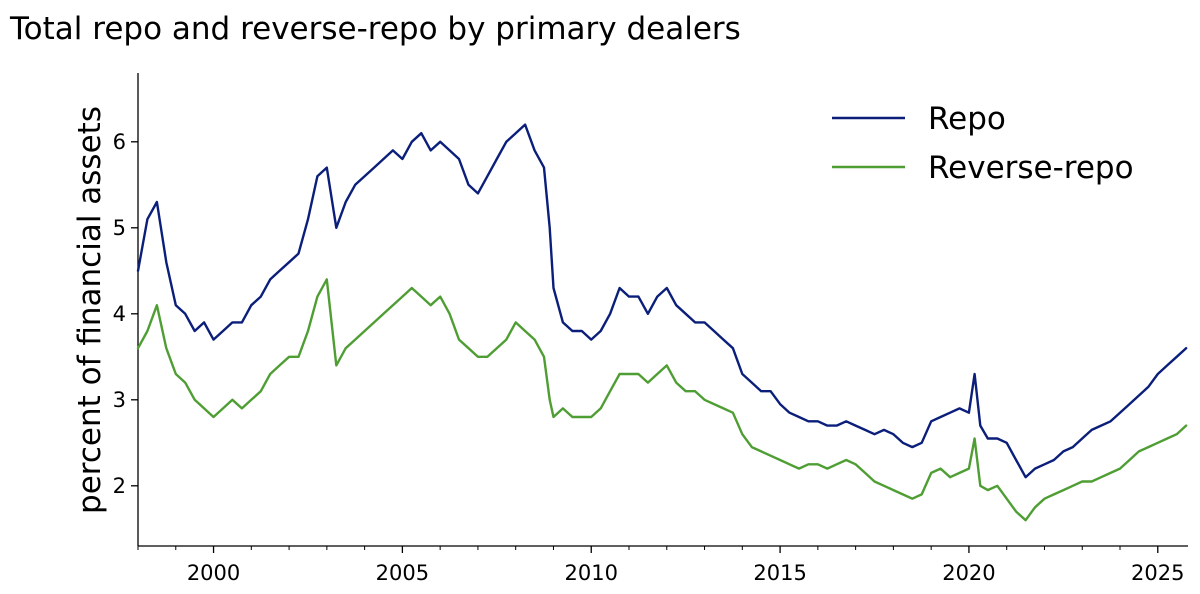 This screenshot has width=1200, height=594. What do you see at coordinates (213, 573) in the screenshot?
I see `x-tick-label: 2000` at bounding box center [213, 573].